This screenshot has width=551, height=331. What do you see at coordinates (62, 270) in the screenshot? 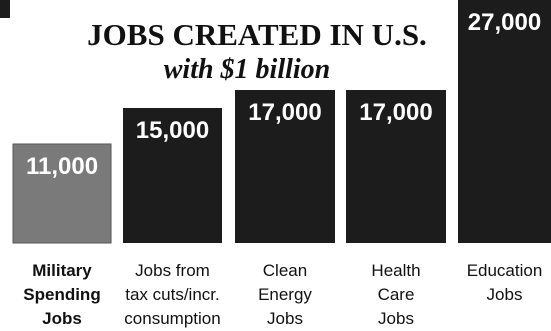
I see `category-label: Military` at bounding box center [62, 270].